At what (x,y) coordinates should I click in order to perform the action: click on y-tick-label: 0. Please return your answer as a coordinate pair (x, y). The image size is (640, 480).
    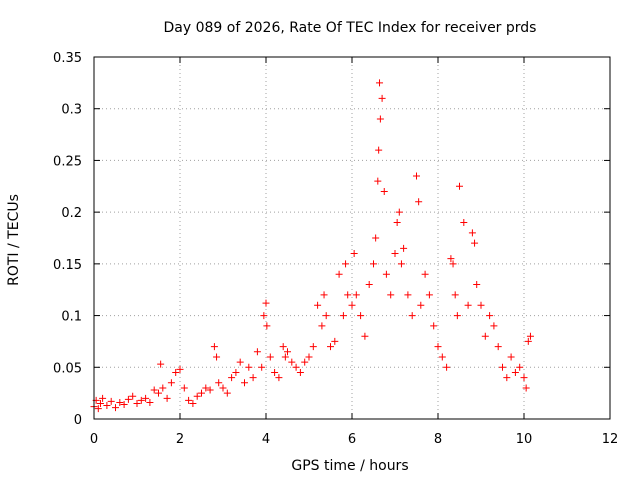
    Looking at the image, I should click on (78, 420).